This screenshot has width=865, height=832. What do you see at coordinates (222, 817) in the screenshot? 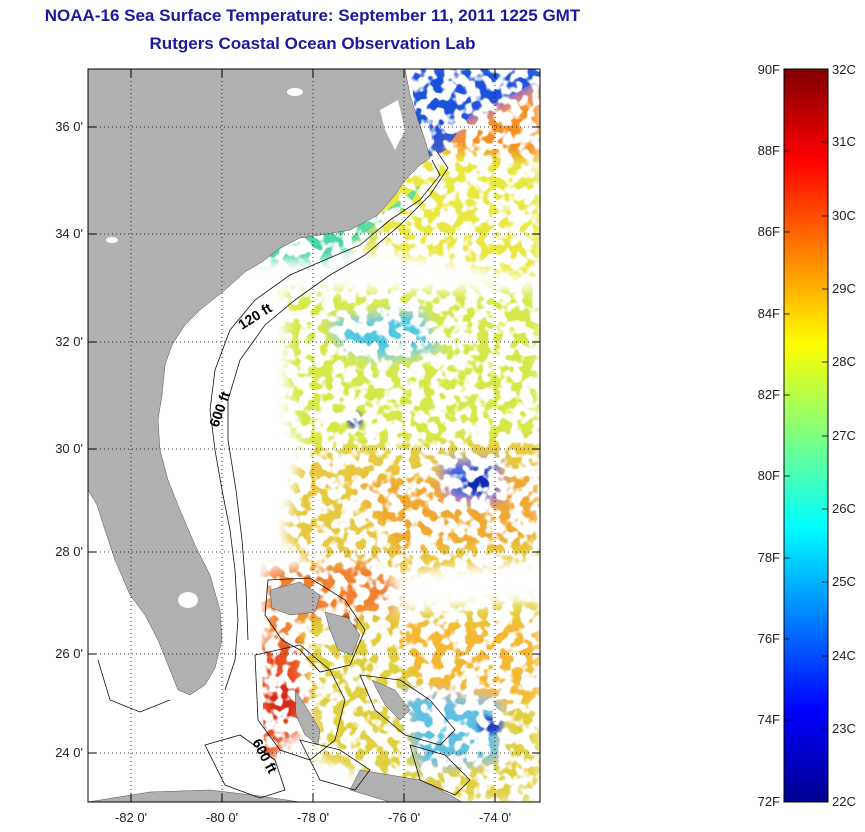
I see `lon-label: -80 0'` at bounding box center [222, 817].